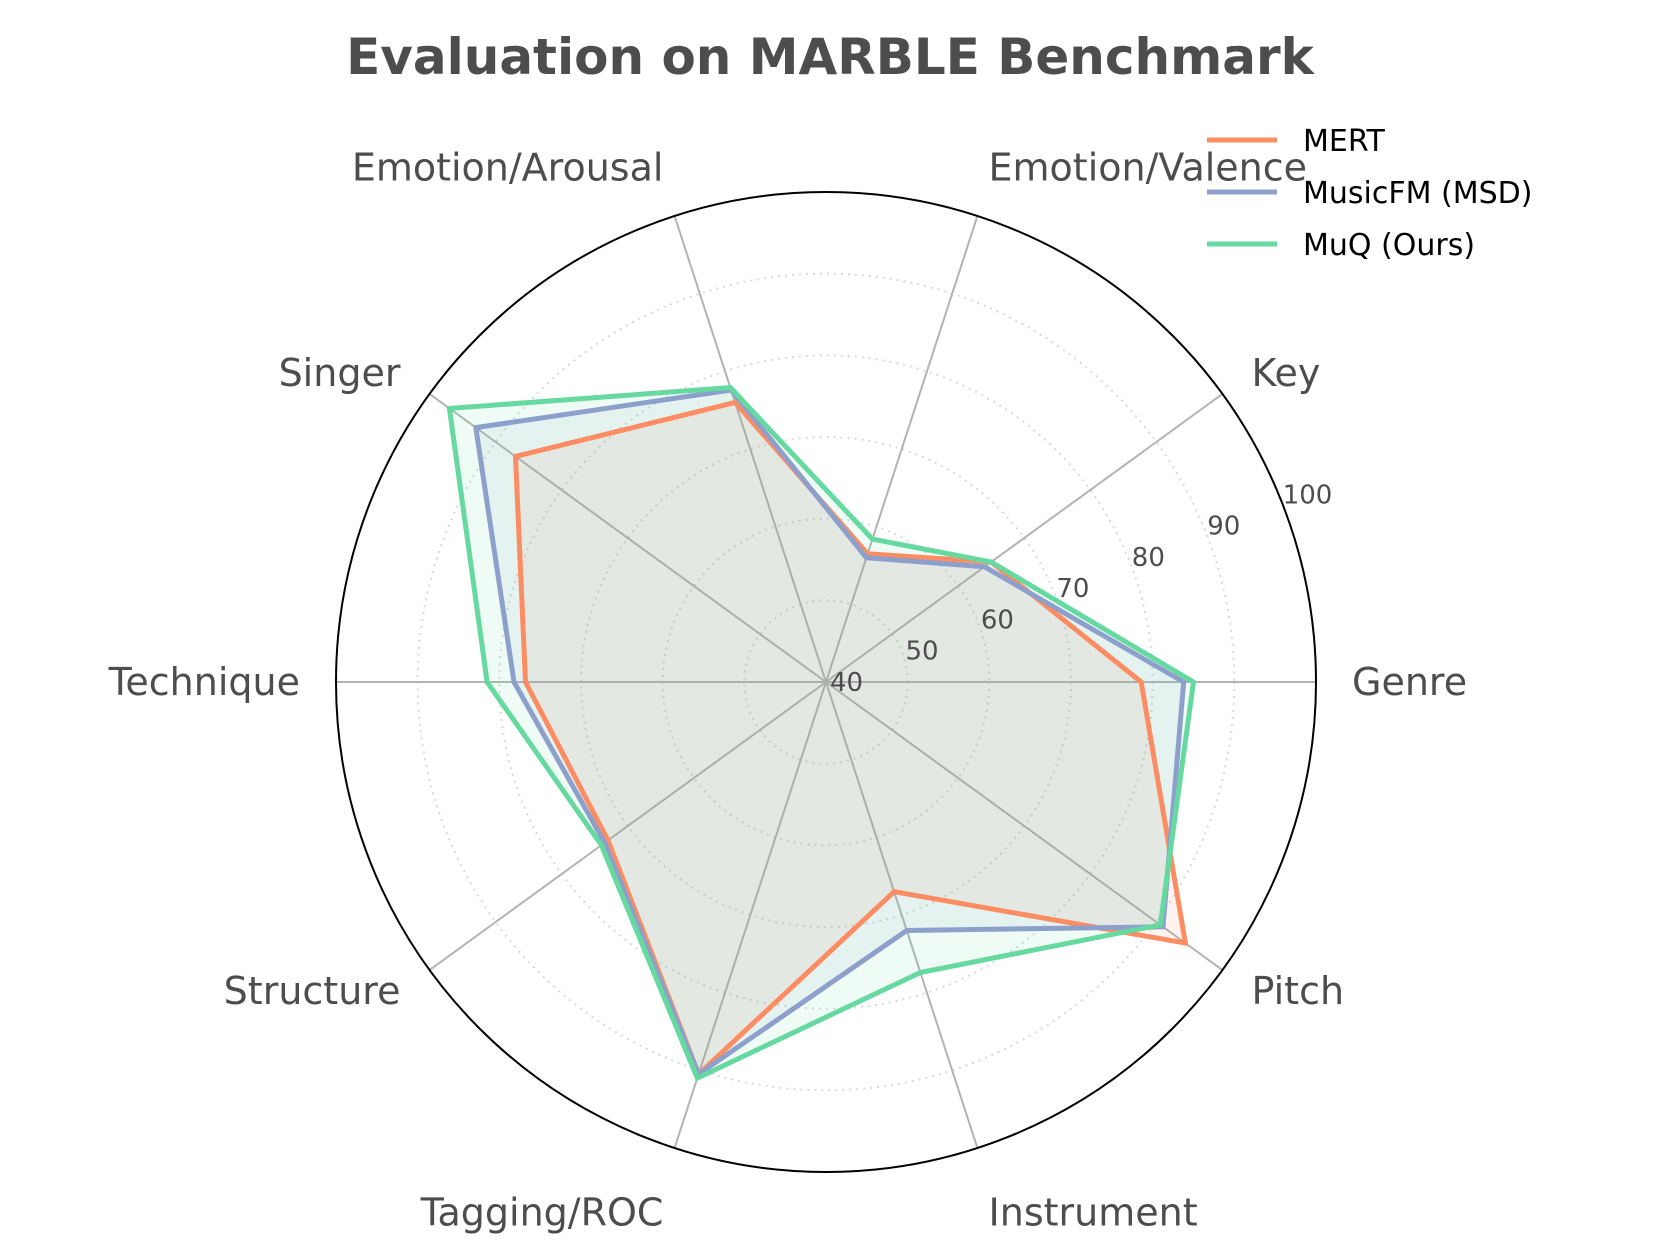  I want to click on axis-label: Singer, so click(340, 373).